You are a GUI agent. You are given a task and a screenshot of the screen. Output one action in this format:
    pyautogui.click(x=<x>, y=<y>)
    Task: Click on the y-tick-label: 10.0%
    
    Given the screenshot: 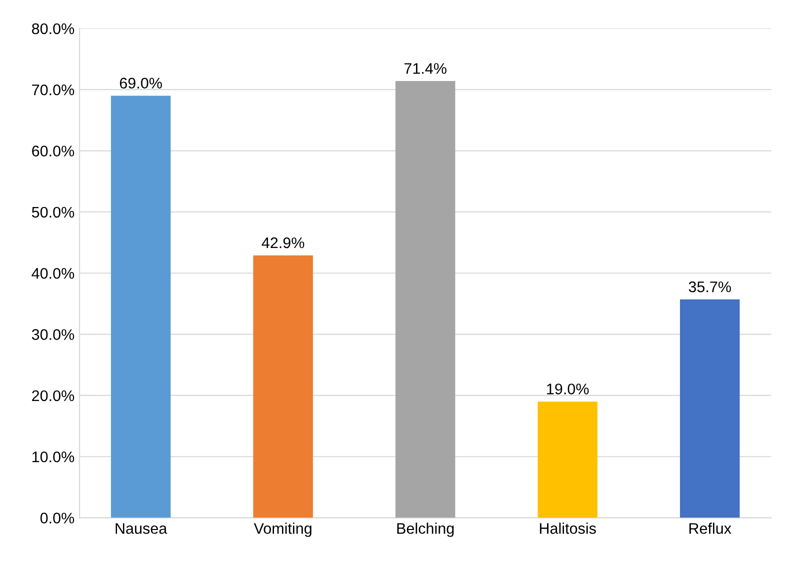 What is the action you would take?
    pyautogui.click(x=53, y=456)
    